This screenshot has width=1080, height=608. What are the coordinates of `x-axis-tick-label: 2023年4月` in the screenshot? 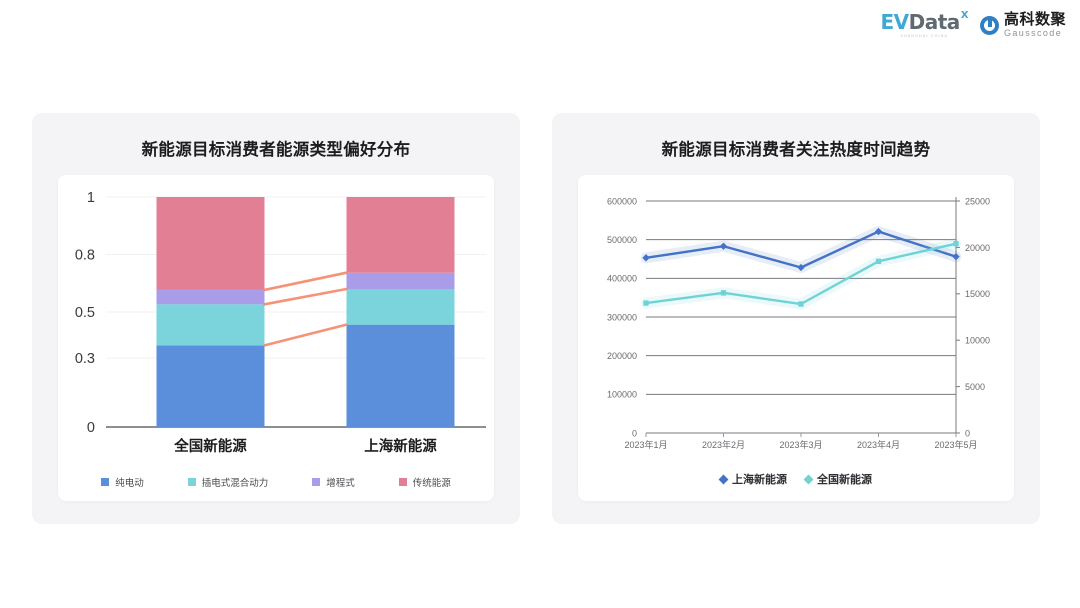 It's located at (878, 444).